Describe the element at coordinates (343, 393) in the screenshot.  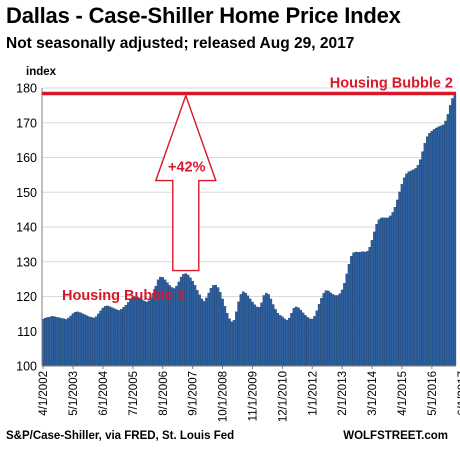
I see `x-tick-label: 2/1/2013` at that location.